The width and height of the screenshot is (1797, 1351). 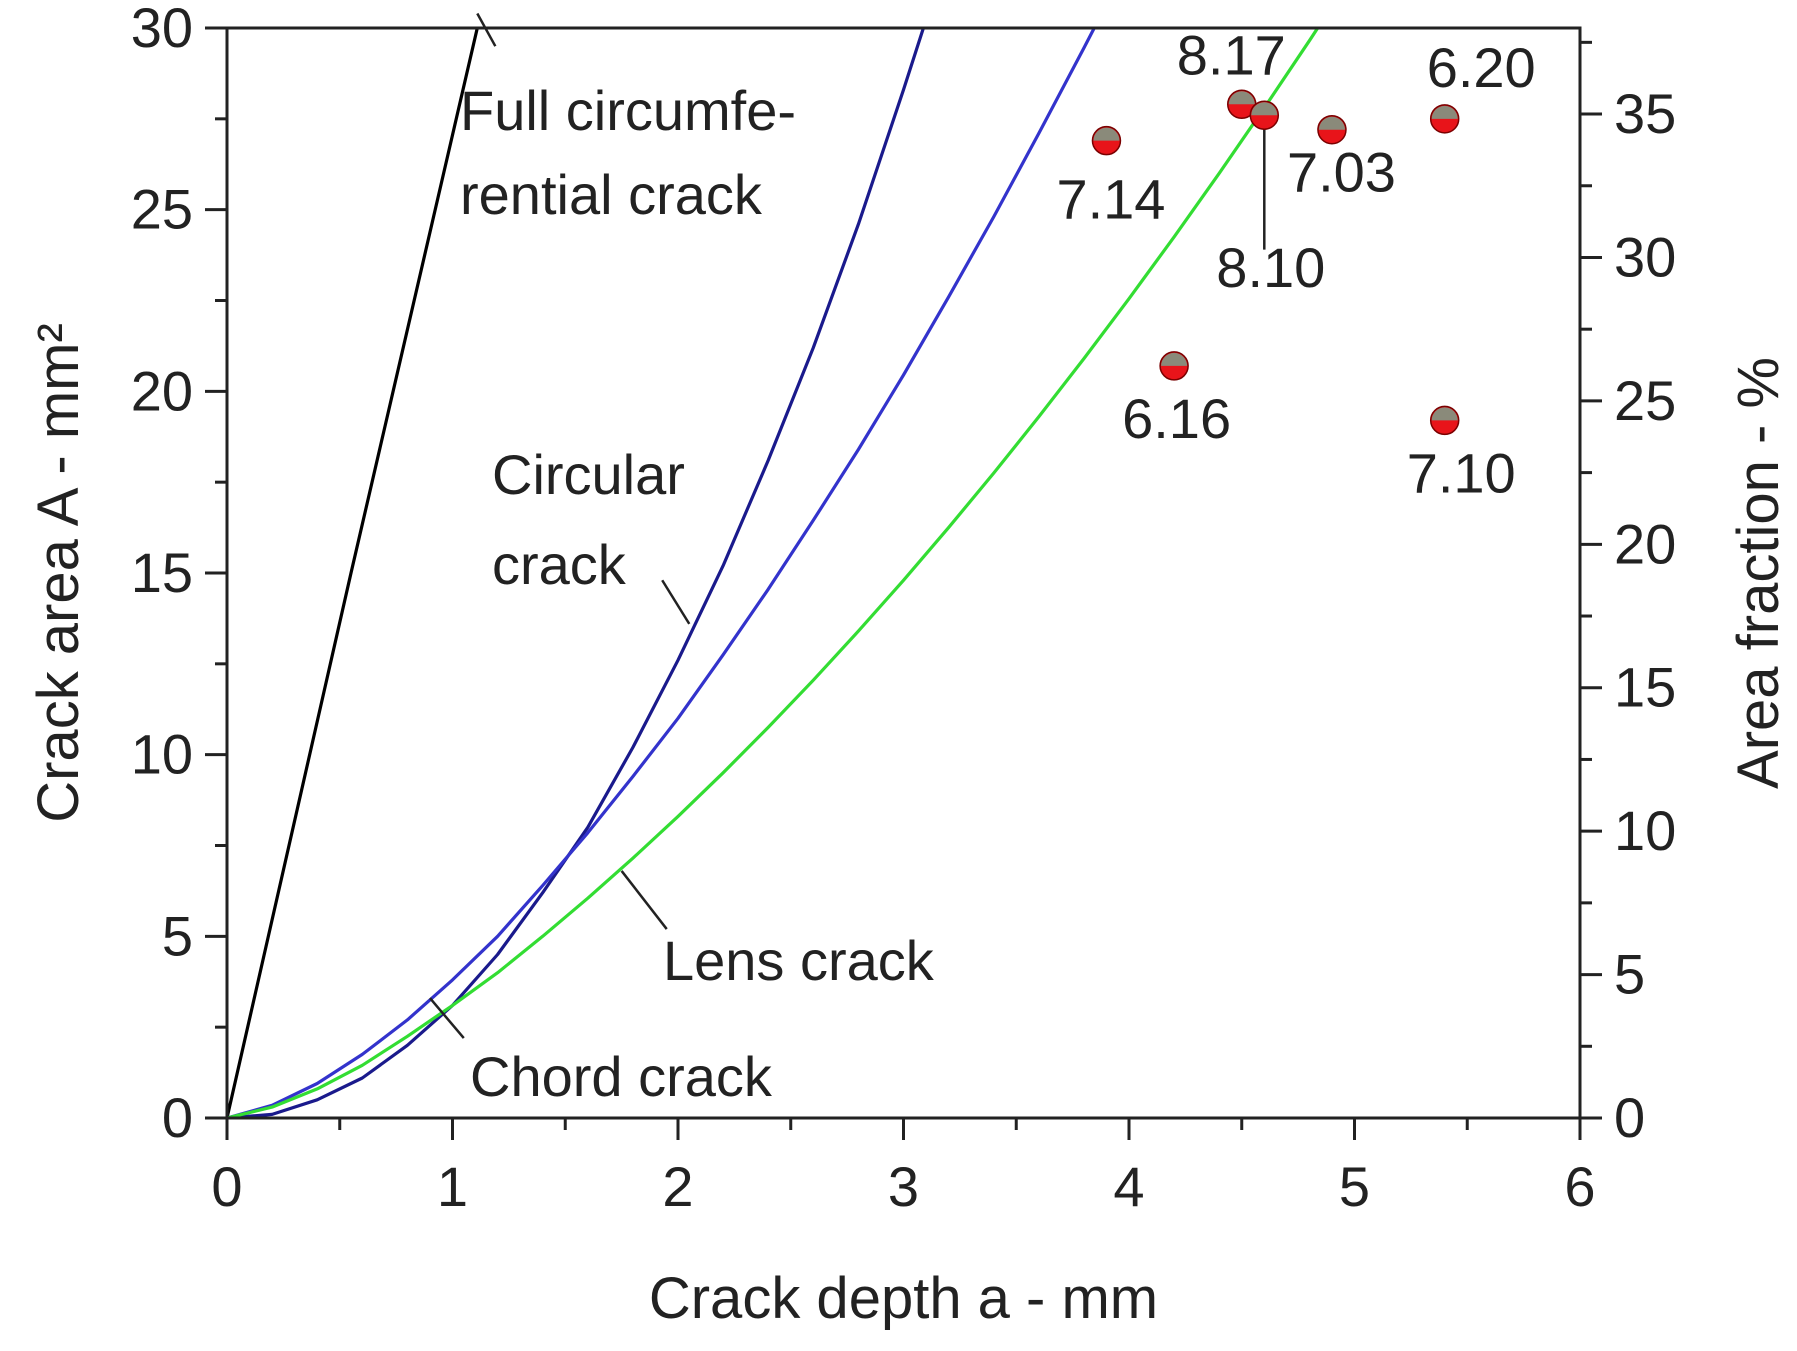 I want to click on y-tick-label: 15, so click(x=162, y=572).